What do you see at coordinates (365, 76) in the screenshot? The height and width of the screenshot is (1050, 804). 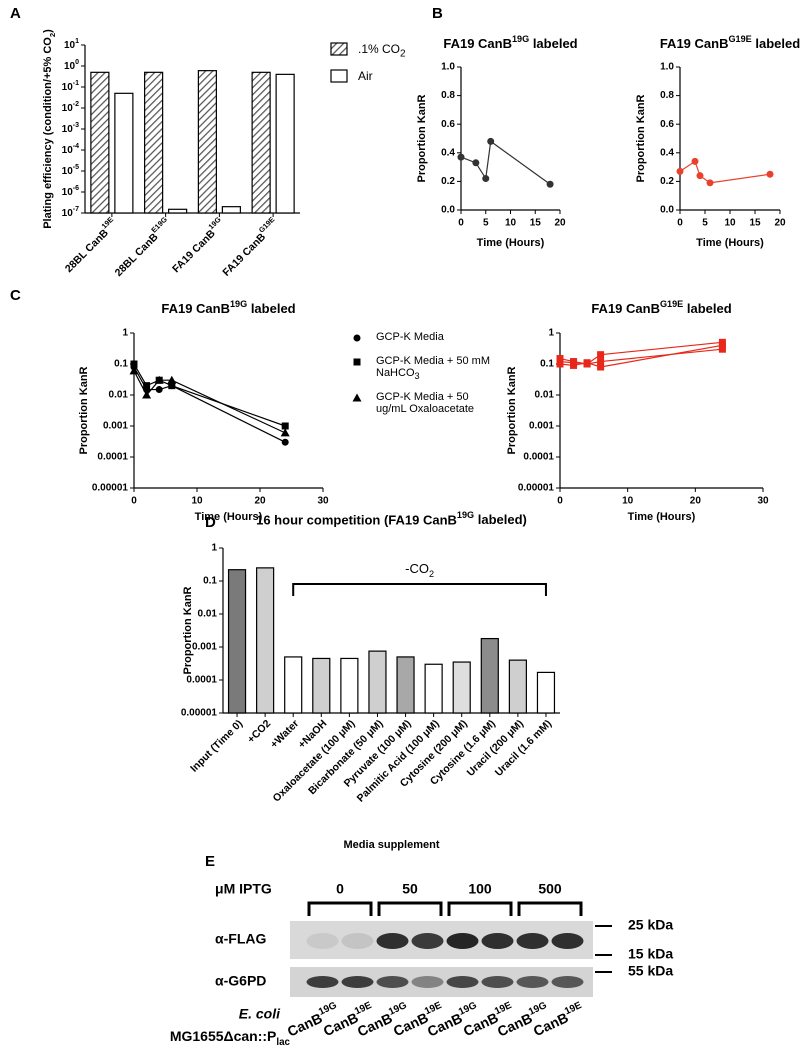 I see `legend-text: Air` at bounding box center [365, 76].